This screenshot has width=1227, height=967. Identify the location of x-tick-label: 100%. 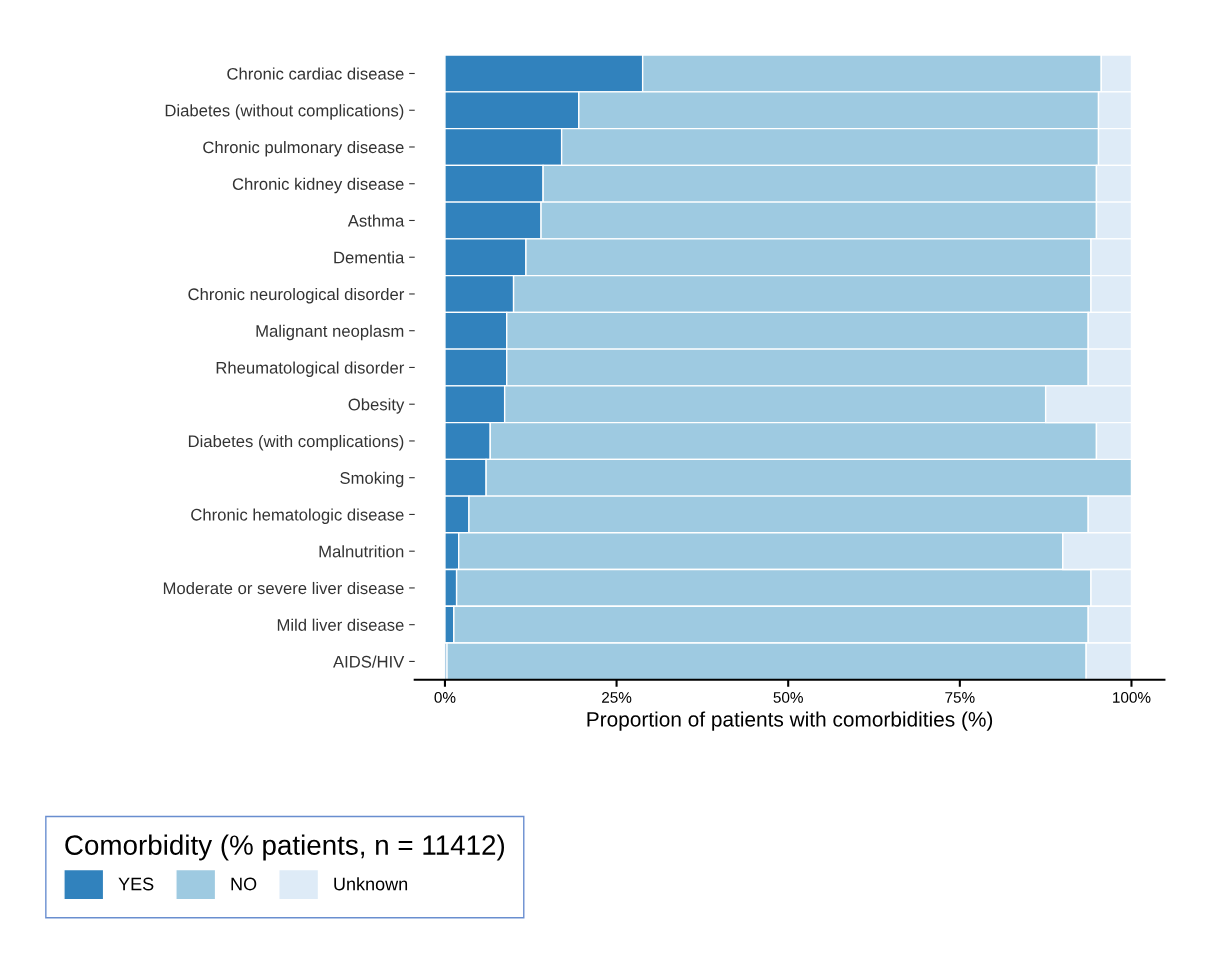
(1132, 697).